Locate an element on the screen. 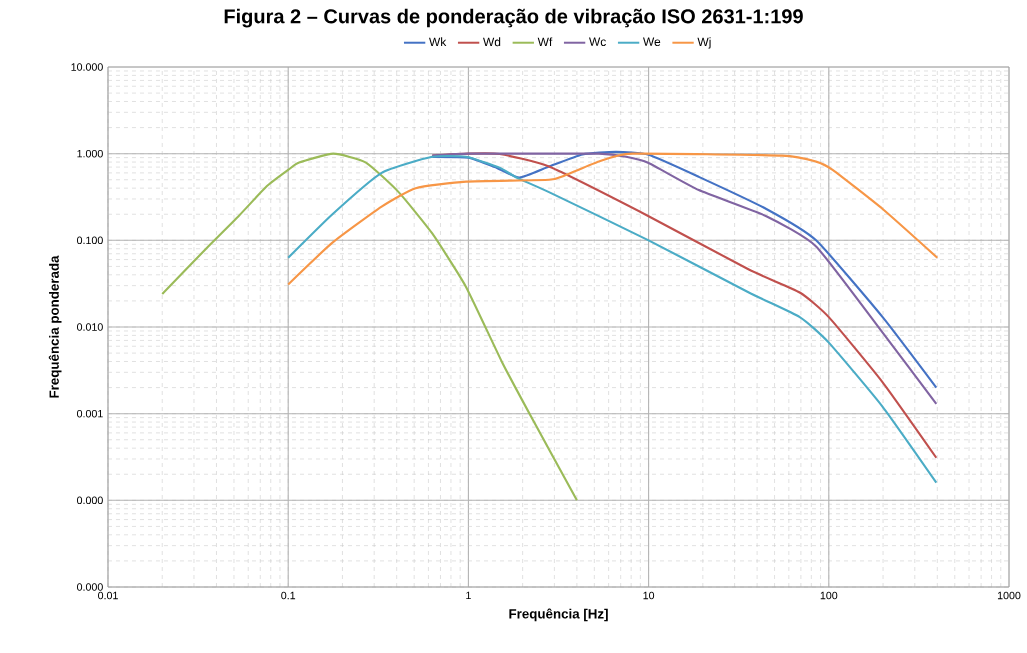 This screenshot has width=1027, height=653. x-tick-label: 1000 is located at coordinates (1009, 595).